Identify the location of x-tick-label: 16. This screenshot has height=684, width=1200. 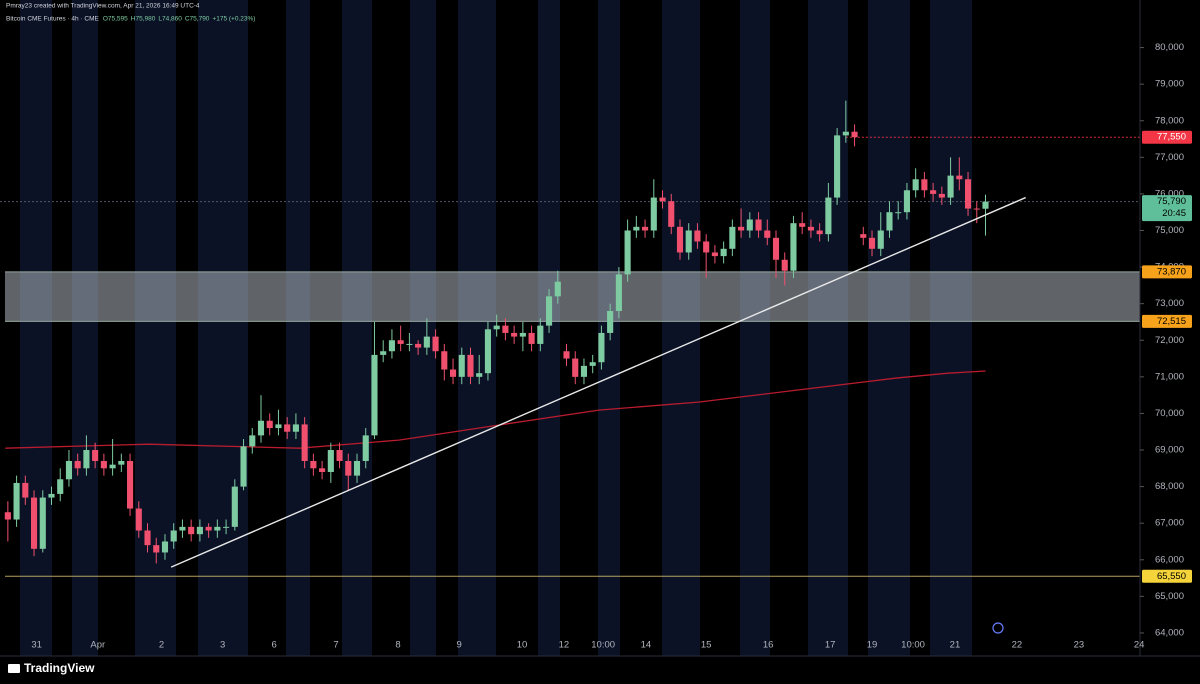
(768, 645).